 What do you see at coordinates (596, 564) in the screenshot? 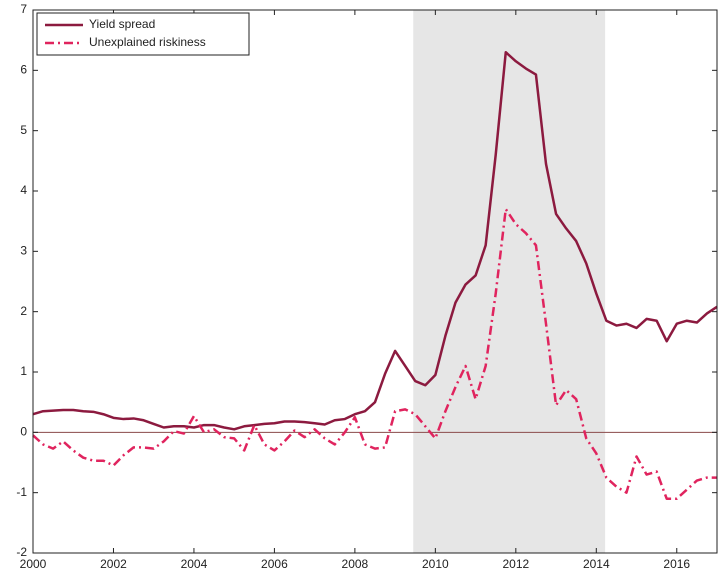
I see `x-tick-label: 2014` at bounding box center [596, 564].